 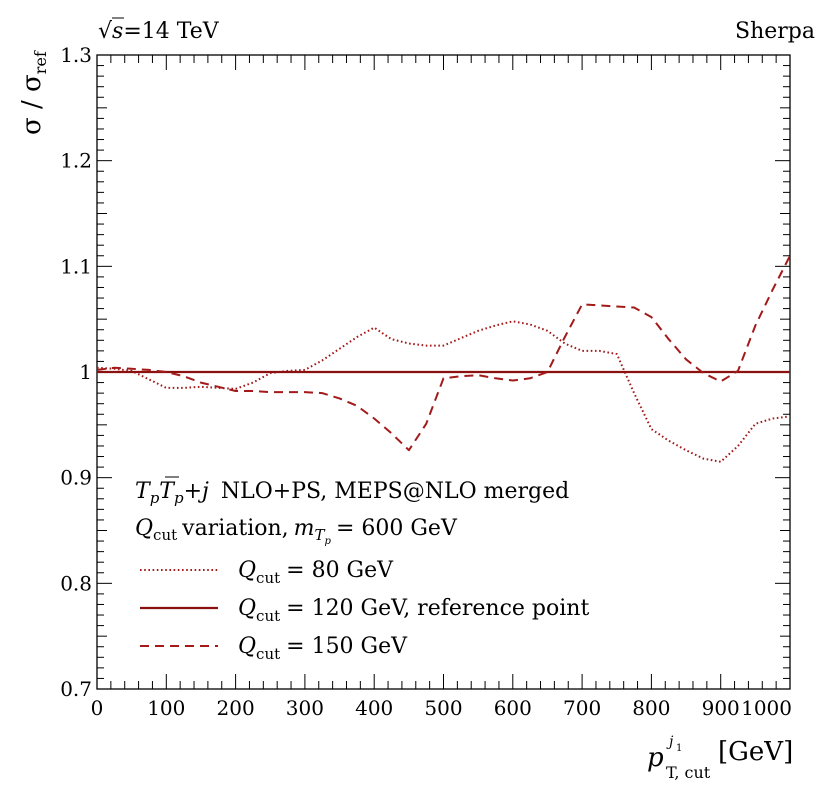 I want to click on legend-rest: = 80 GeV, so click(x=340, y=570).